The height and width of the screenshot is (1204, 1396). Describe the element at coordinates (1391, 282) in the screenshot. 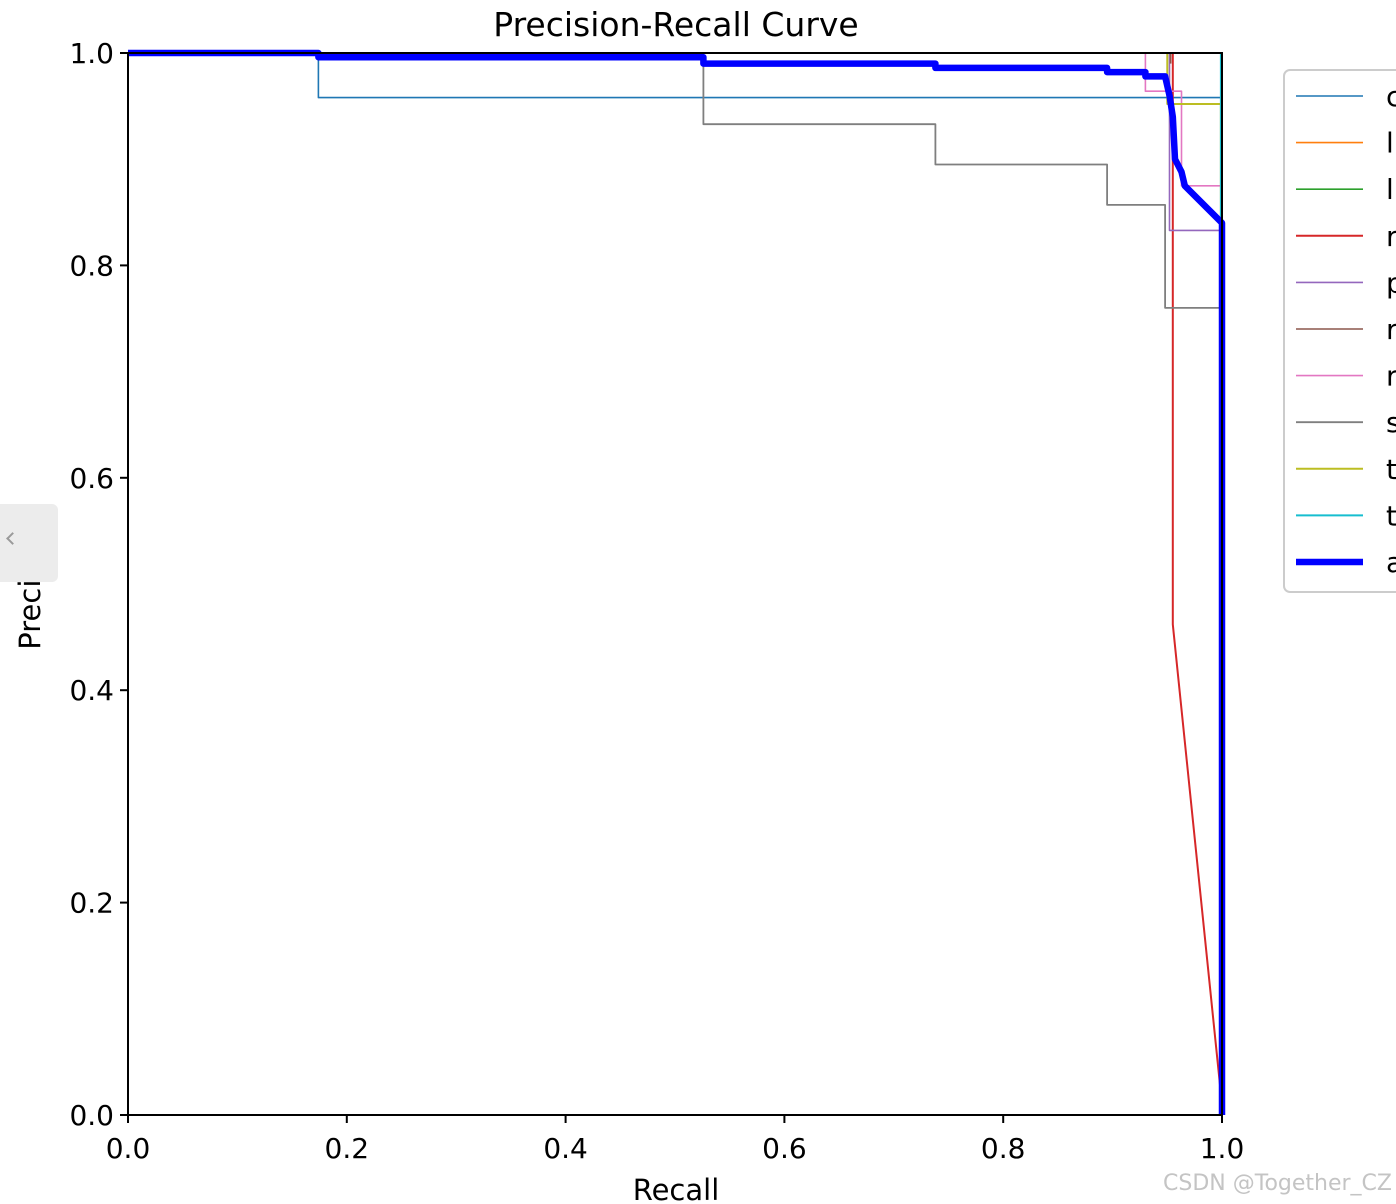

I see `legend-label: p` at that location.